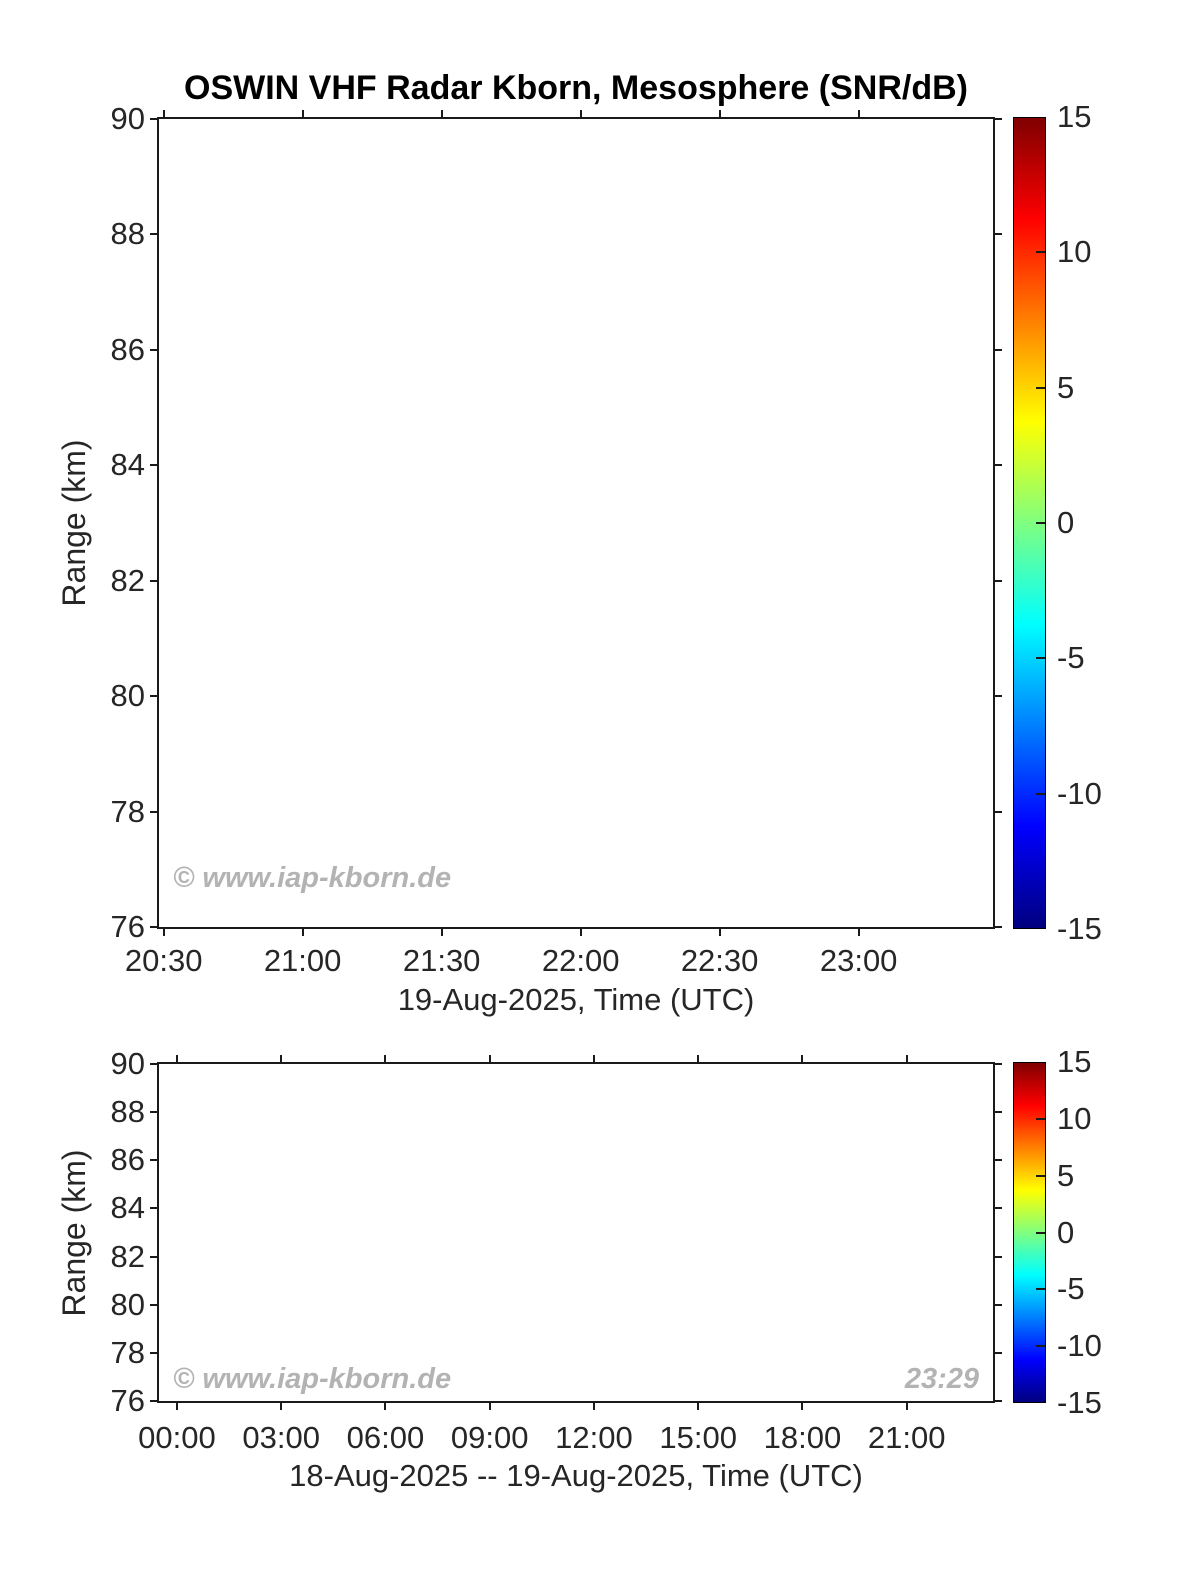  What do you see at coordinates (127, 118) in the screenshot?
I see `y-tick-label: 90` at bounding box center [127, 118].